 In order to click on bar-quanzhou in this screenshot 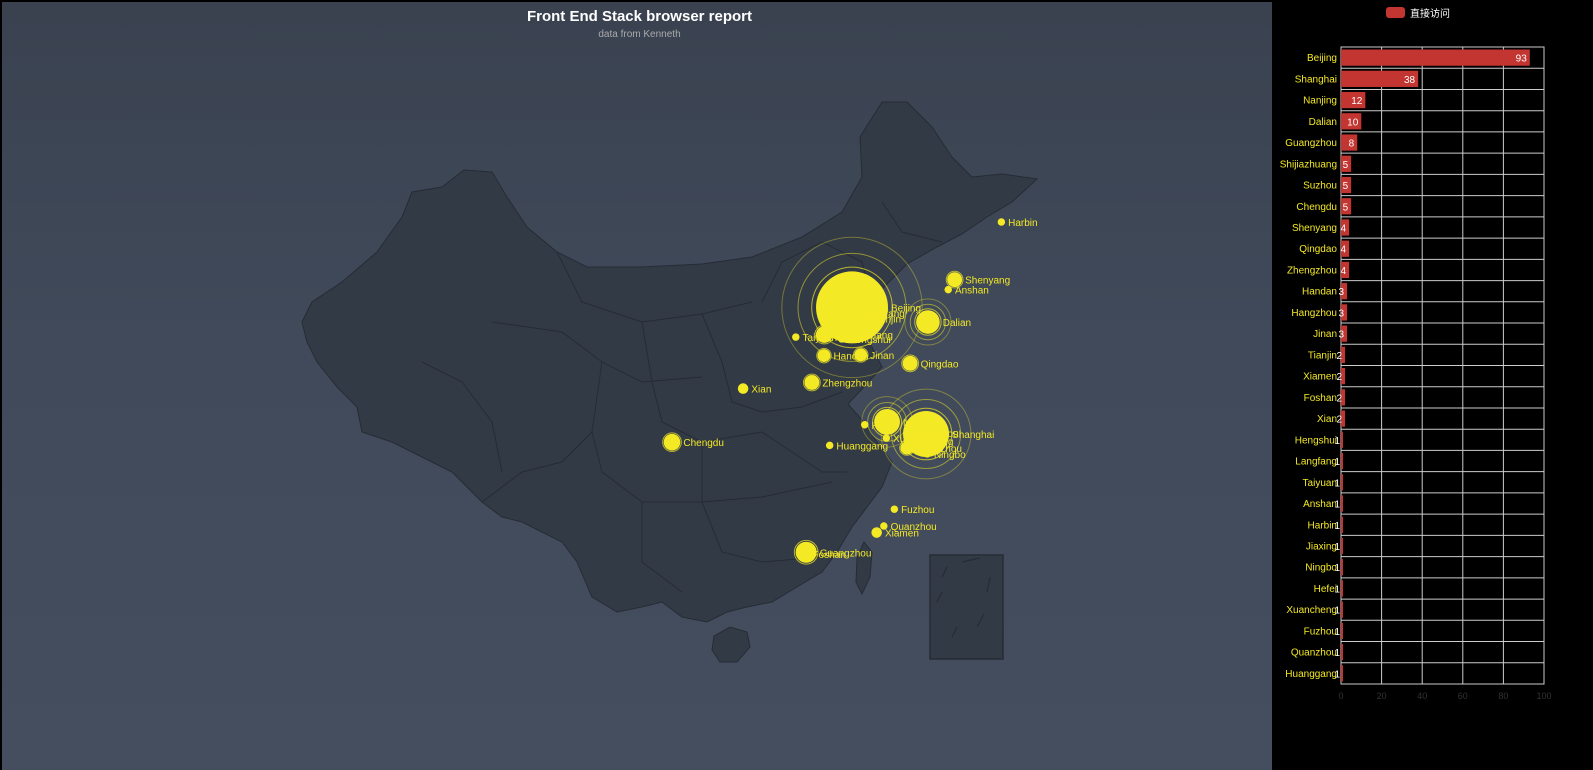, I will do `click(1342, 652)`.